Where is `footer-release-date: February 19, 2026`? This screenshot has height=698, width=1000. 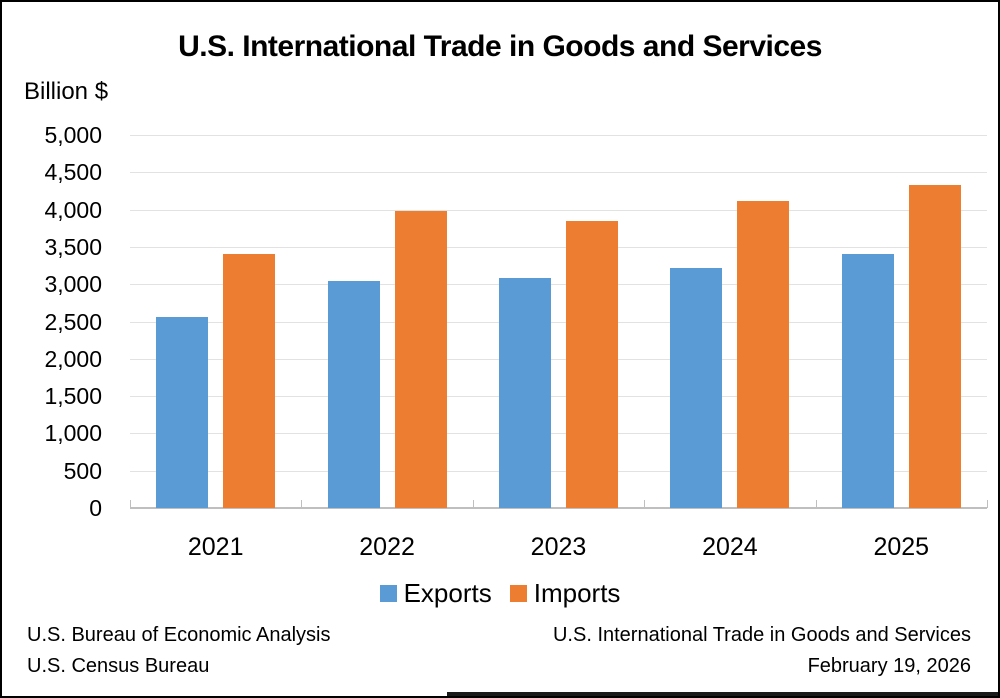
footer-release-date: February 19, 2026 is located at coordinates (889, 666).